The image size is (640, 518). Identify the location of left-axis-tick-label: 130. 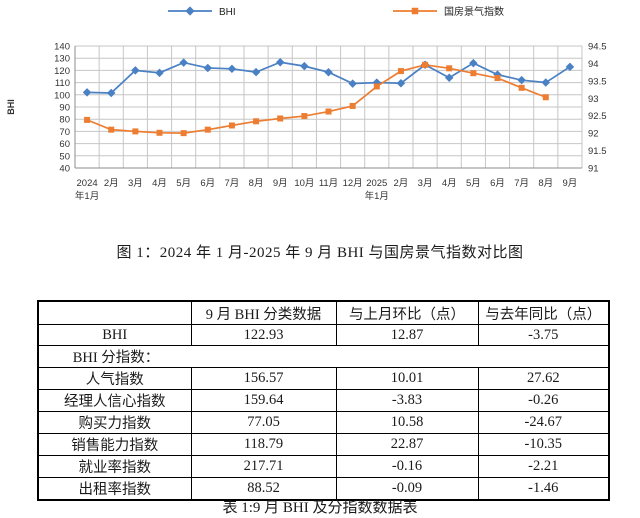
(62, 59).